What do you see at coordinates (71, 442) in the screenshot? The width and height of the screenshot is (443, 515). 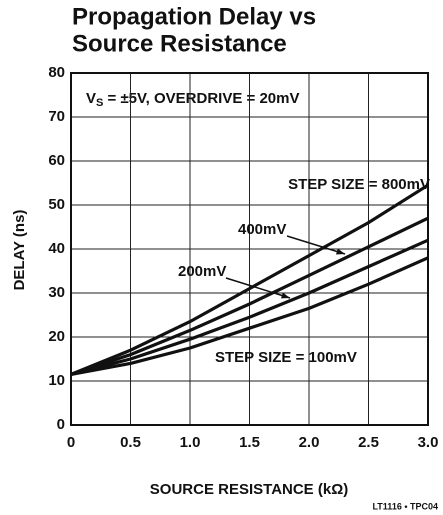 I see `x-tick-label: 0` at bounding box center [71, 442].